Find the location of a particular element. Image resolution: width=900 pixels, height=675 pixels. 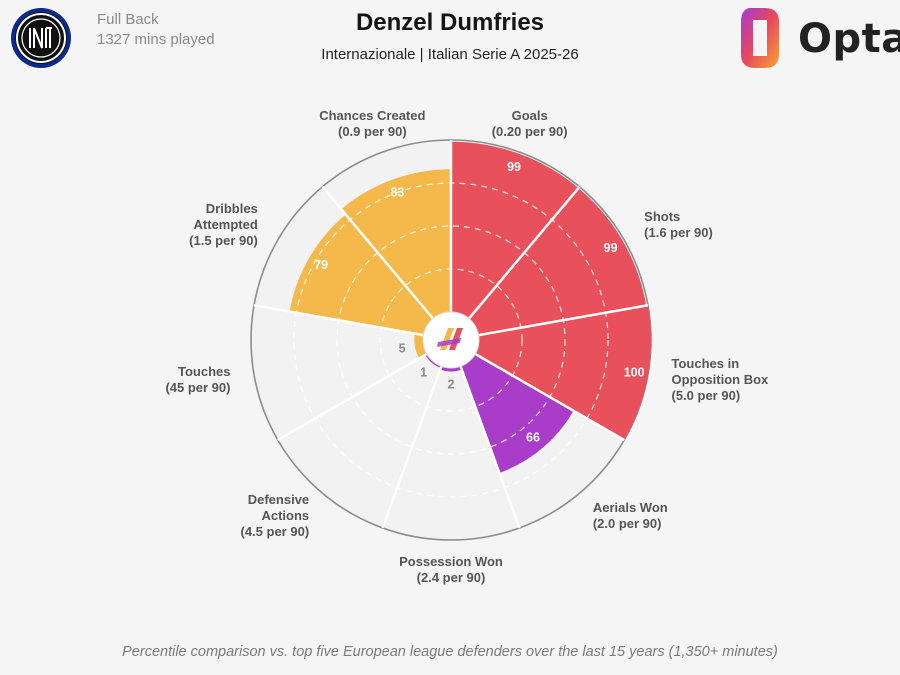

opta-hub-icon is located at coordinates (450, 339).